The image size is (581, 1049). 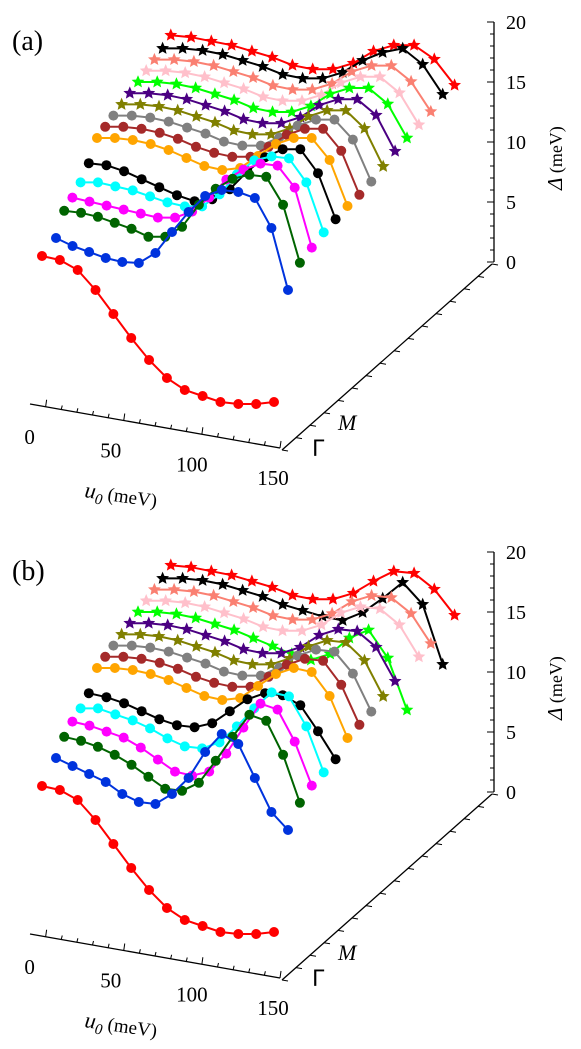 What do you see at coordinates (516, 83) in the screenshot?
I see `delta-tick-label: 15` at bounding box center [516, 83].